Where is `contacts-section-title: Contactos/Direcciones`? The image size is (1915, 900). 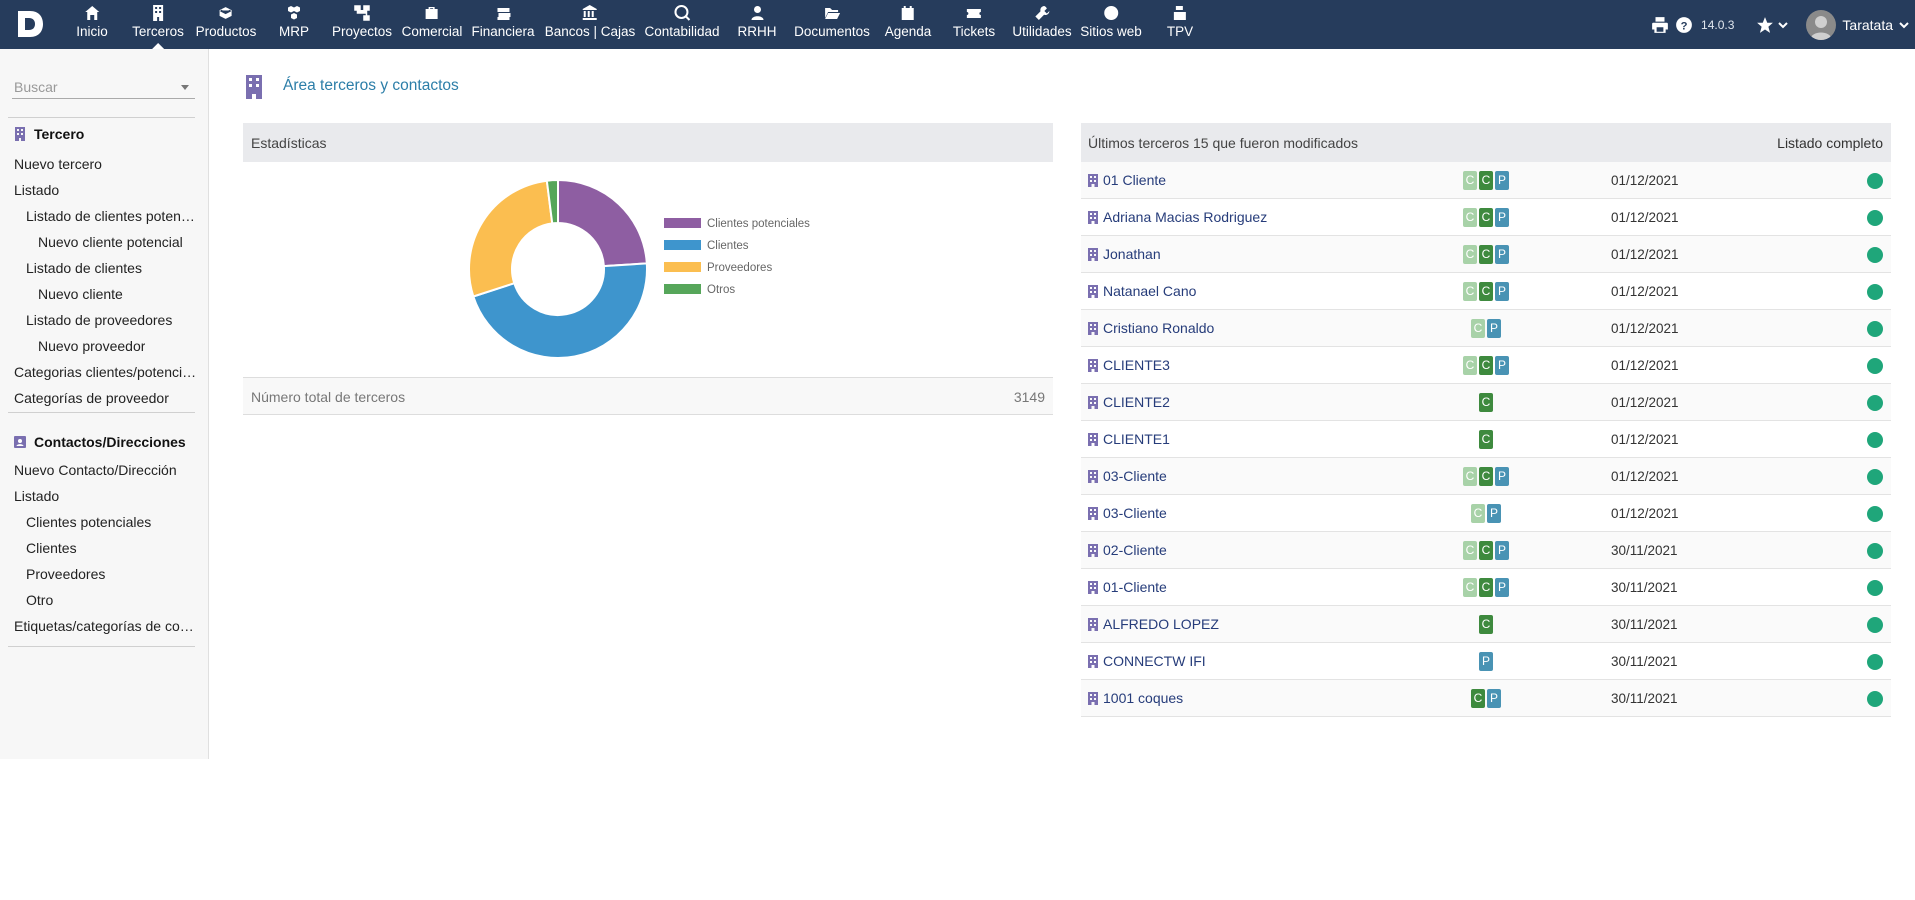
contacts-section-title: Contactos/Direcciones is located at coordinates (100, 442).